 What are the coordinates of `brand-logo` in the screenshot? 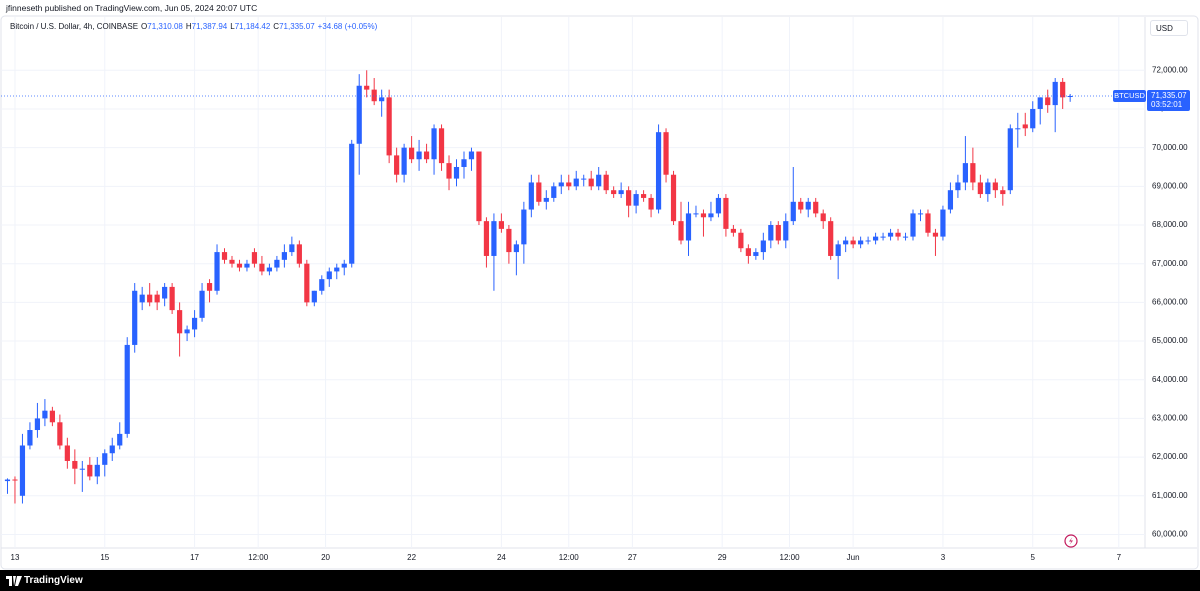 It's located at (14, 581).